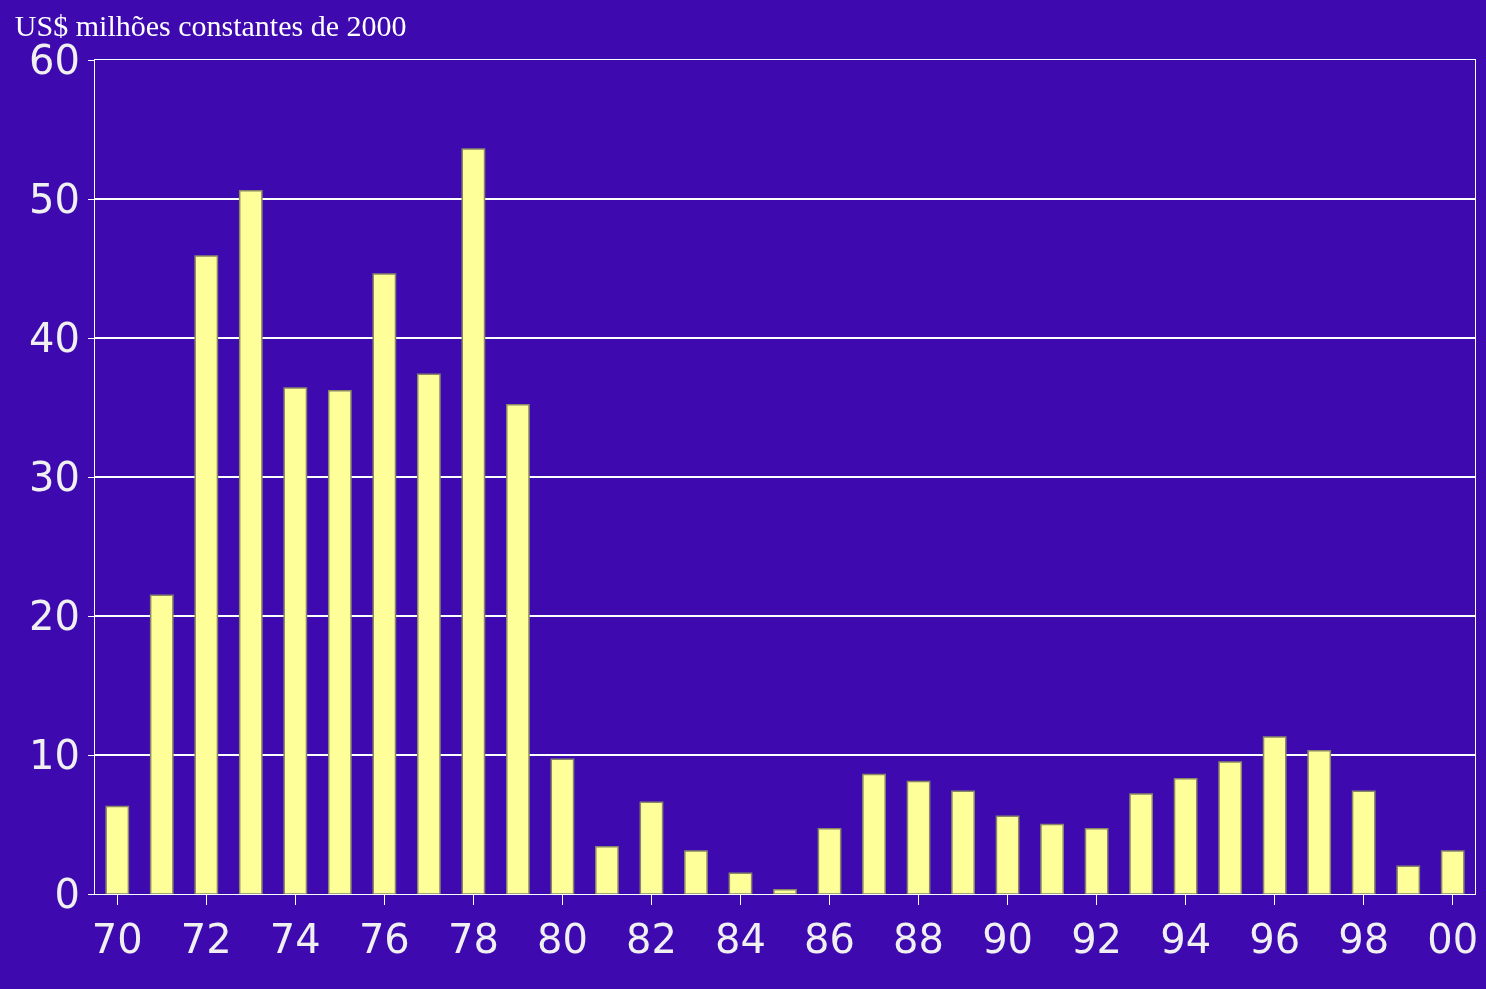  Describe the element at coordinates (67, 894) in the screenshot. I see `y-tick-label: 0` at that location.